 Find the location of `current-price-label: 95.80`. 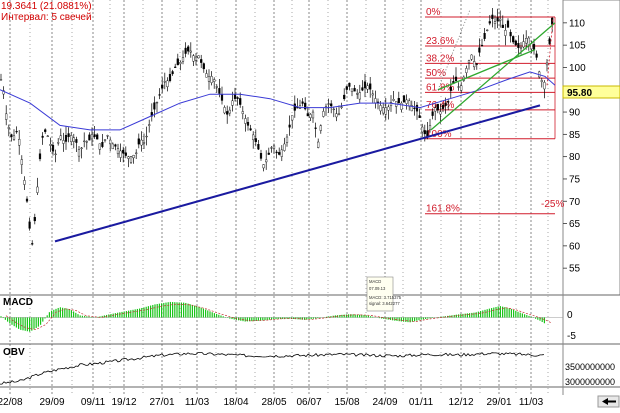

current-price-label: 95.80 is located at coordinates (579, 93).